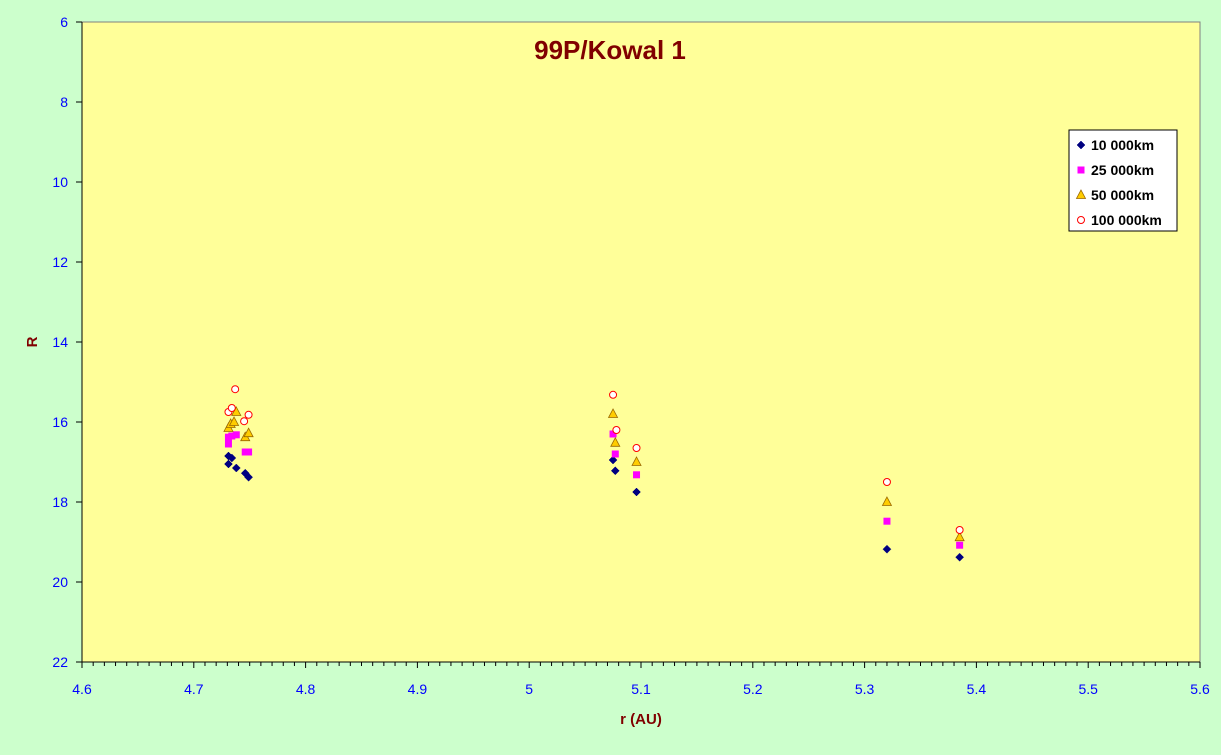 Image resolution: width=1221 pixels, height=755 pixels. Describe the element at coordinates (641, 719) in the screenshot. I see `x-axis-label: r (AU)` at that location.